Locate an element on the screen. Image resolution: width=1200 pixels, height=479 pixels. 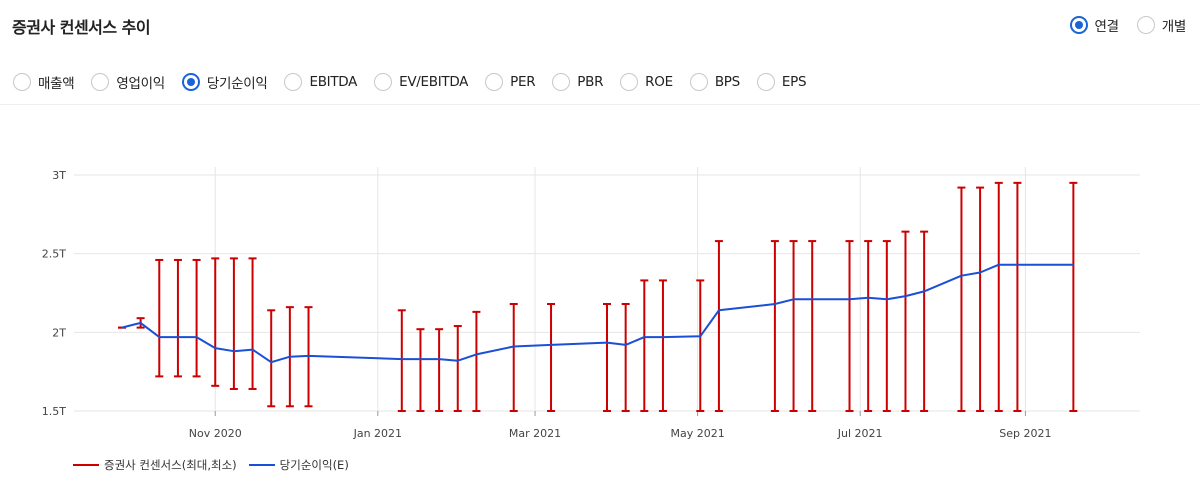
metric-radio-eps: EPS is located at coordinates (781, 82).